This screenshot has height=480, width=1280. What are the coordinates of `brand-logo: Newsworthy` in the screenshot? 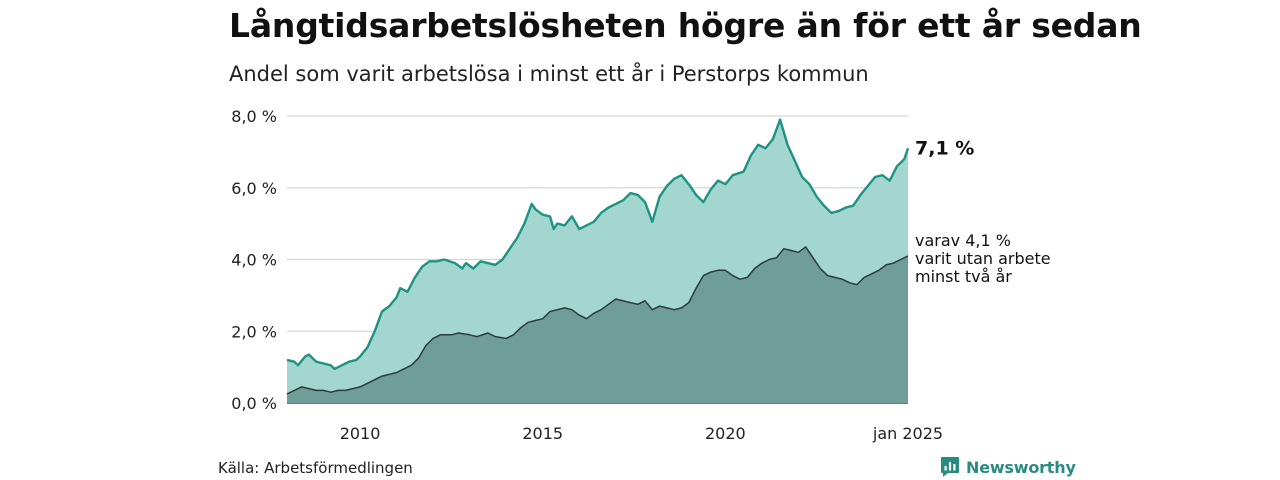 It's located at (1008, 467).